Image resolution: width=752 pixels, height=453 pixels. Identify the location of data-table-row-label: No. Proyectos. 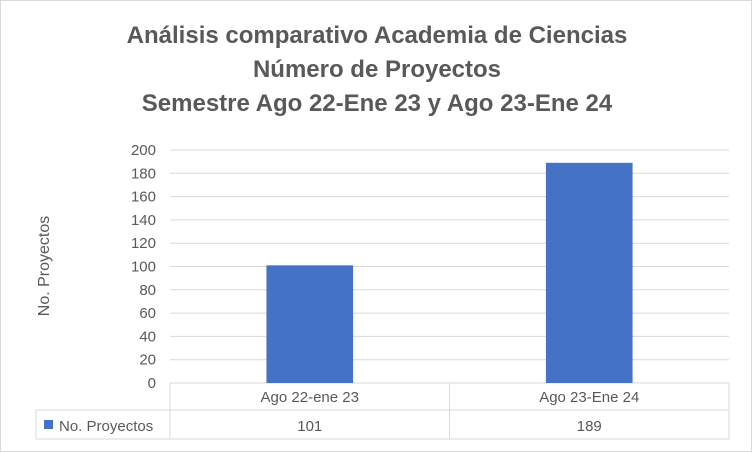
(106, 426).